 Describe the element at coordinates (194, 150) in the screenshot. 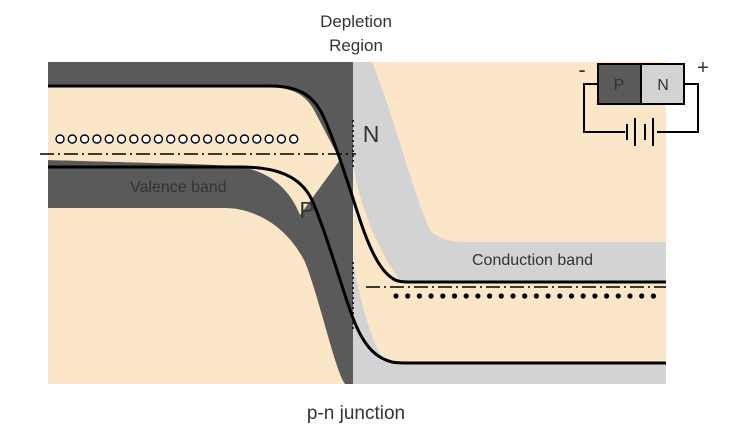

I see `p-band-gap` at that location.